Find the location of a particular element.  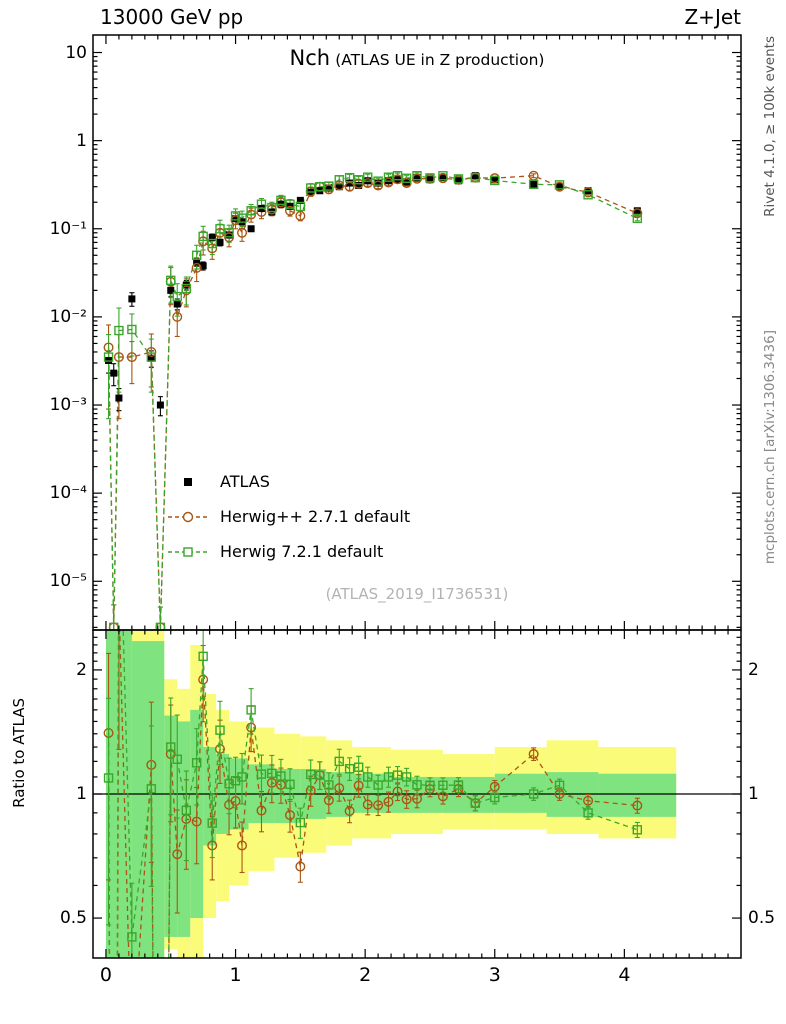

tick-label: 0 is located at coordinates (105, 975).